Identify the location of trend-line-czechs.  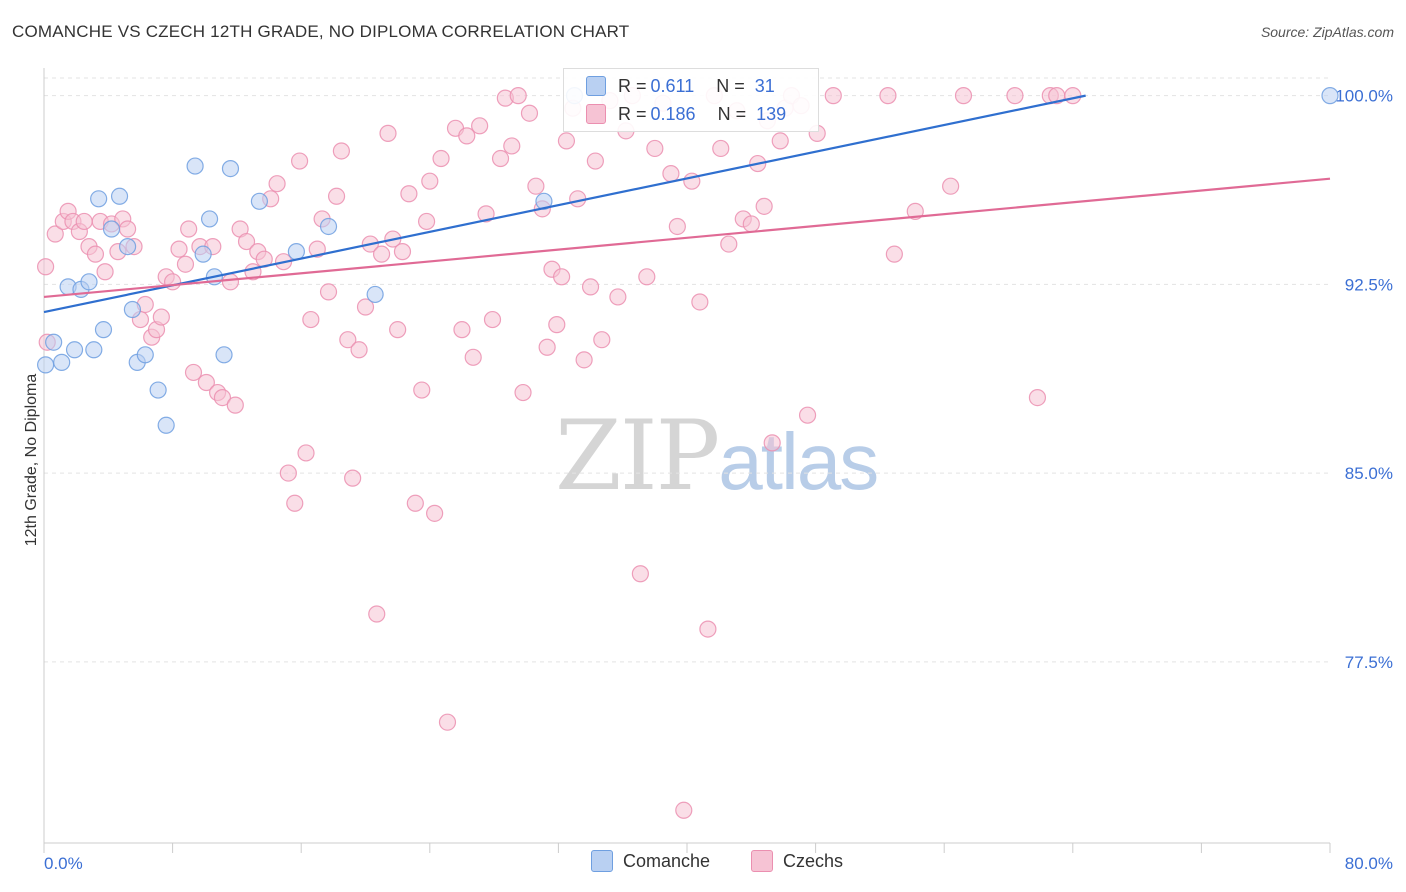
(687, 238).